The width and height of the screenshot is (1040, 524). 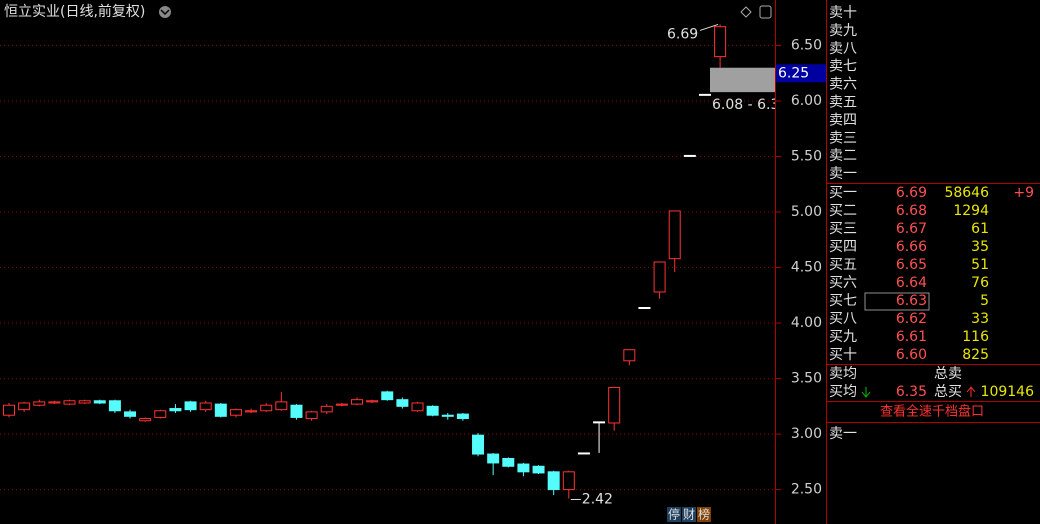 What do you see at coordinates (911, 247) in the screenshot?
I see `buy-price: 6.66` at bounding box center [911, 247].